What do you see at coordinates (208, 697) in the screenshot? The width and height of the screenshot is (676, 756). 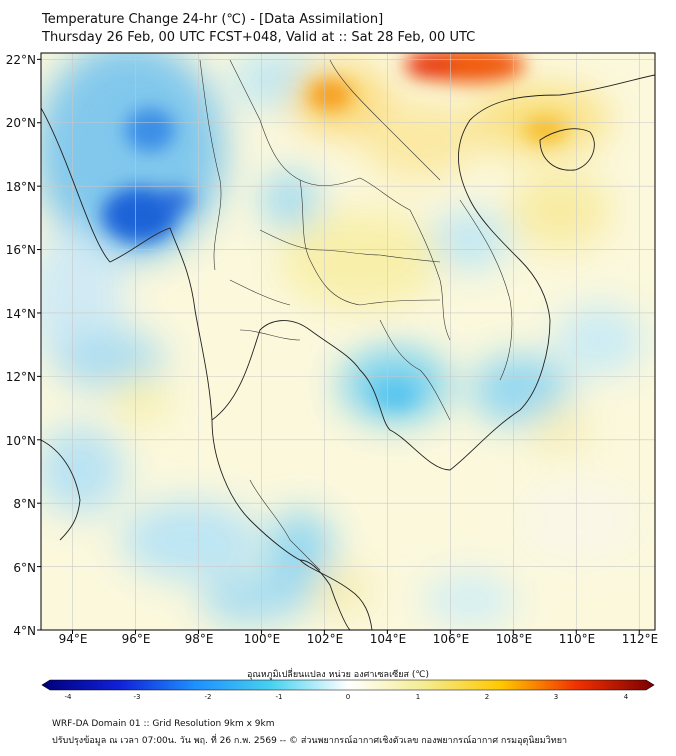 I see `colorbar-tick: -2` at bounding box center [208, 697].